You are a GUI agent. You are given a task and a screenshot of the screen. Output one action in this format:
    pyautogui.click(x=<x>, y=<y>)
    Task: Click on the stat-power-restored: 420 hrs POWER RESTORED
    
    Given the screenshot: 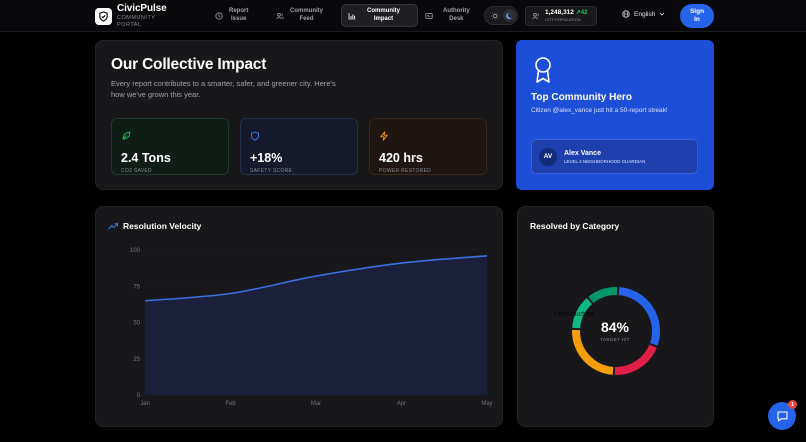 What is the action you would take?
    pyautogui.click(x=428, y=146)
    